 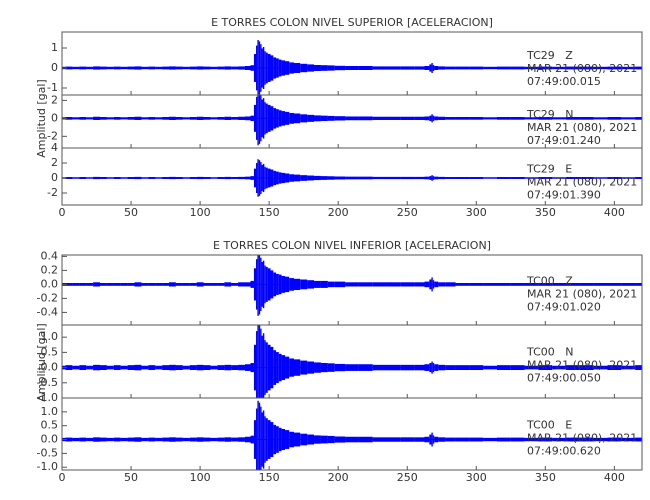 What do you see at coordinates (52, 87) in the screenshot?
I see `y-tick-label: -1` at bounding box center [52, 87].